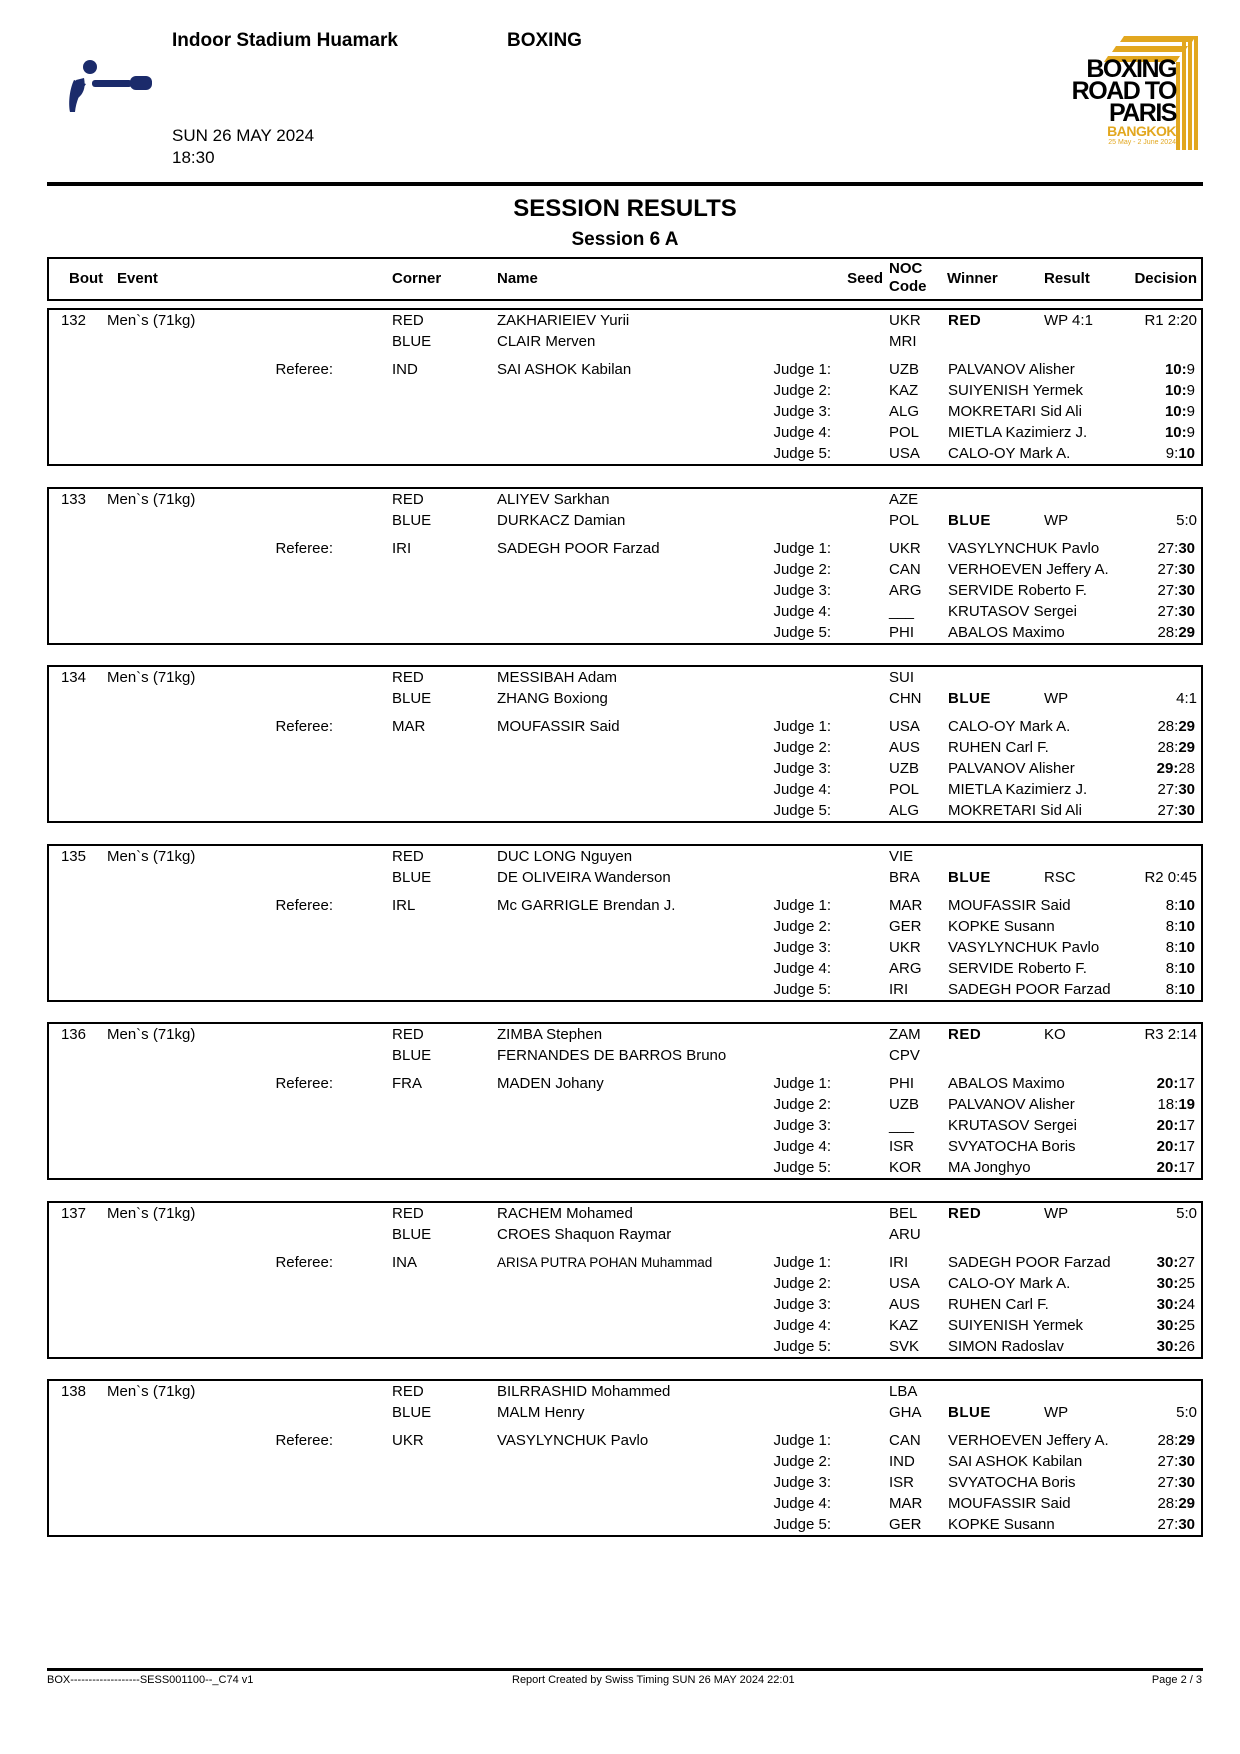 Image resolution: width=1240 pixels, height=1754 pixels. What do you see at coordinates (243, 135) in the screenshot?
I see `session-date: SUN 26 MAY 2024` at bounding box center [243, 135].